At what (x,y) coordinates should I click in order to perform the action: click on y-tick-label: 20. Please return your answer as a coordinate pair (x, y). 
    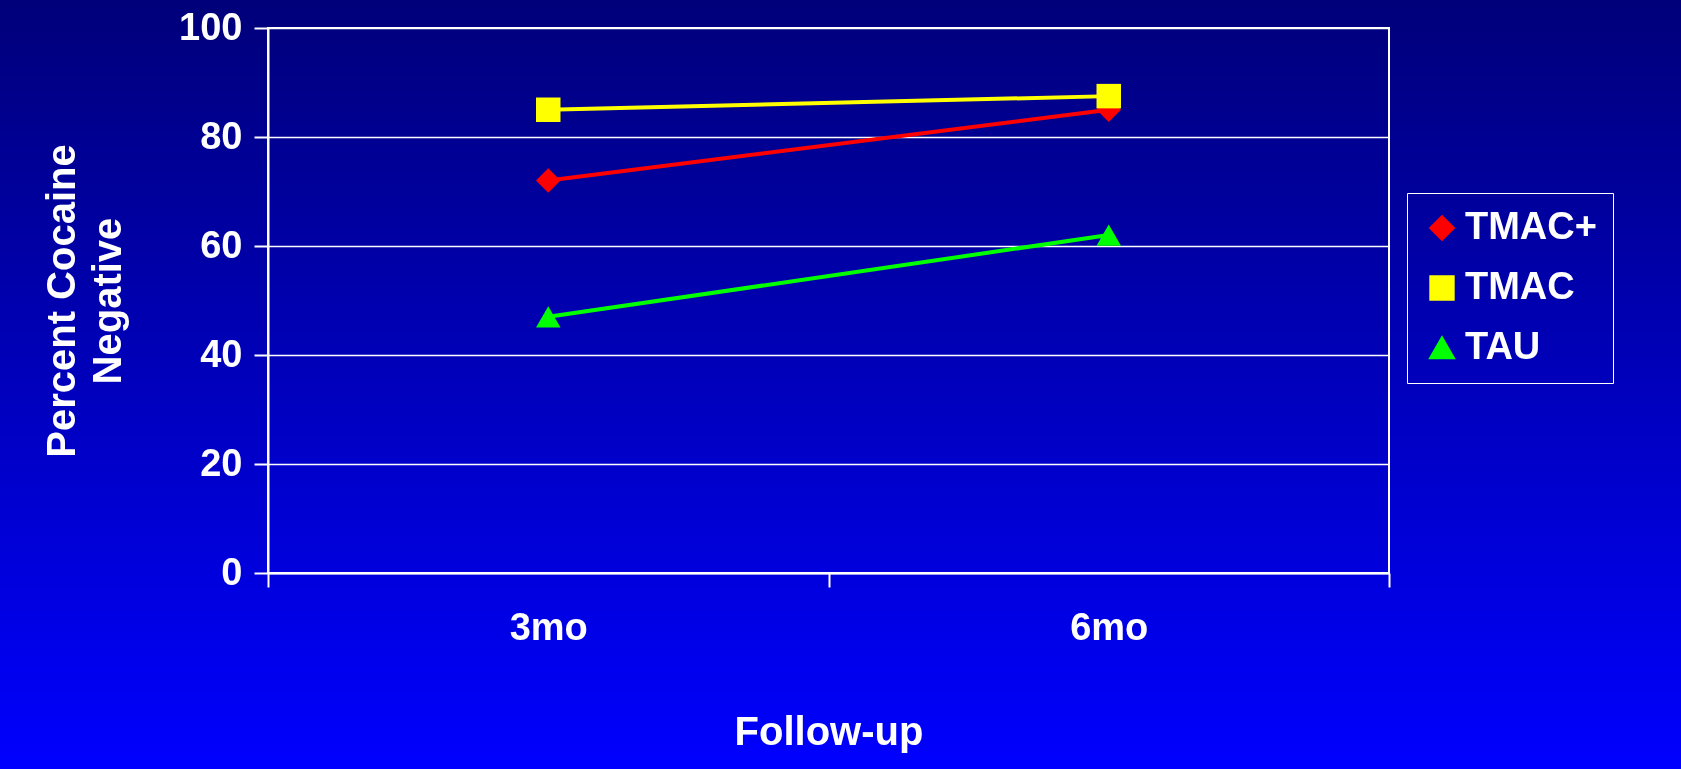
    Looking at the image, I should click on (221, 462).